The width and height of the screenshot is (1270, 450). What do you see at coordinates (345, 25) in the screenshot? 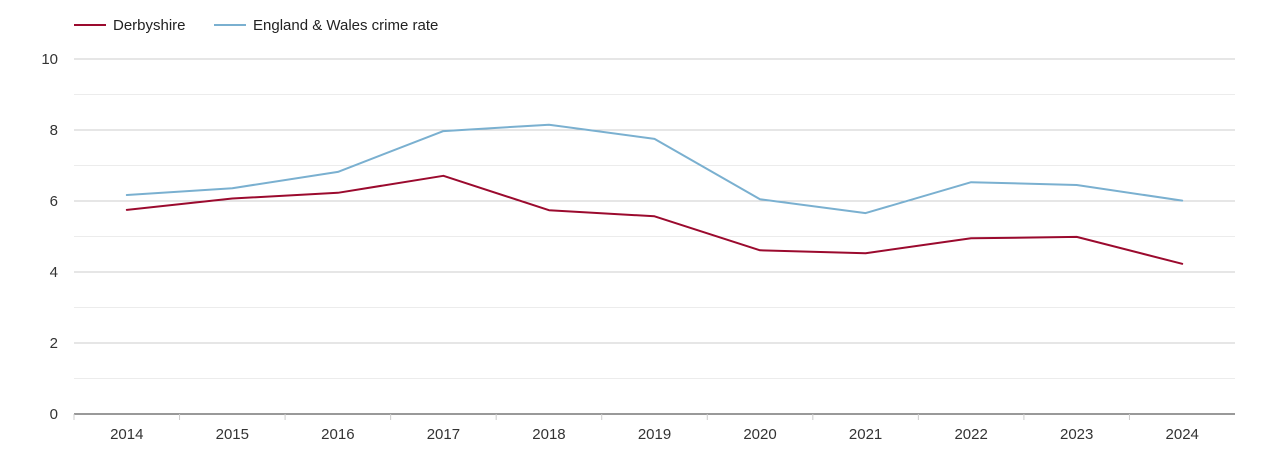
I see `legend-label-england-wales: England & Wales crime rate` at bounding box center [345, 25].